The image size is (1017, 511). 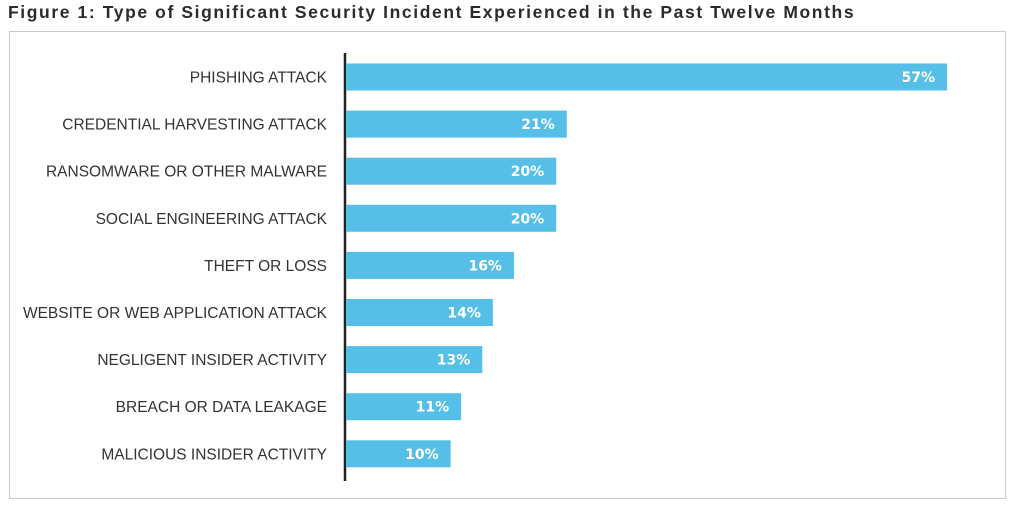 I want to click on category-label: CREDENTIAL HARVESTING ATTACK, so click(x=194, y=125).